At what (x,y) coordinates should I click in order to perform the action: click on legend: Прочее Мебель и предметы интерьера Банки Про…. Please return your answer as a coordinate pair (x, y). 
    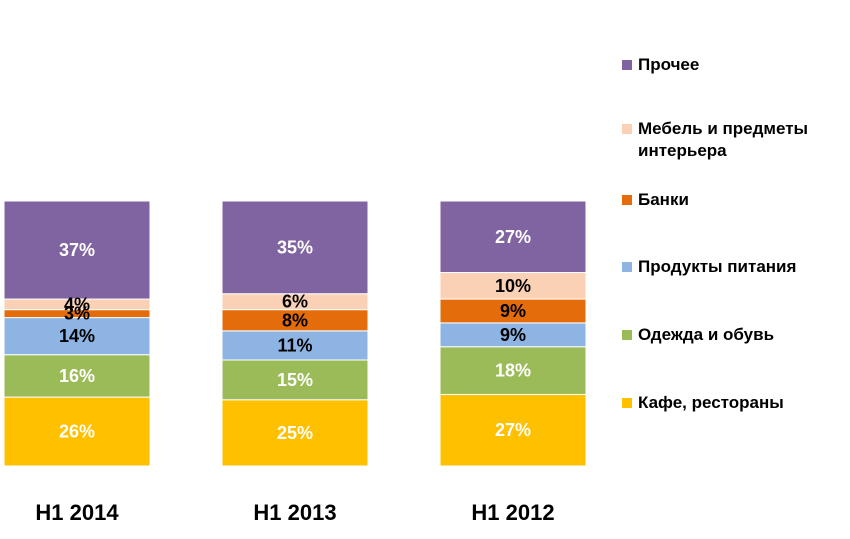
    Looking at the image, I should click on (715, 233).